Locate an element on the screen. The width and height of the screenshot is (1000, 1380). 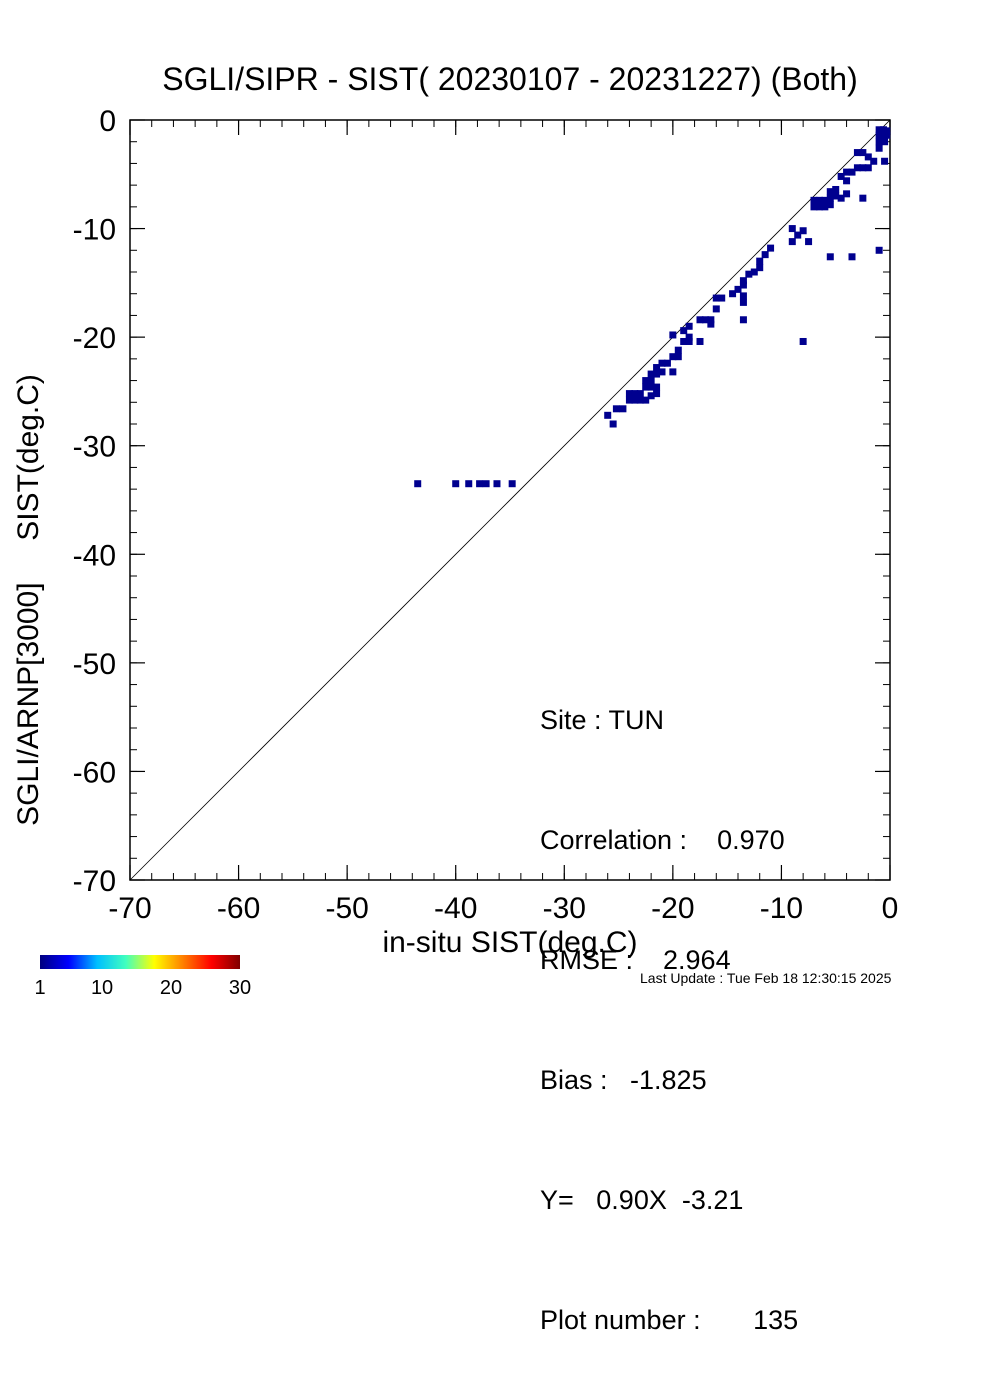
x-tick-label: -50 is located at coordinates (346, 908).